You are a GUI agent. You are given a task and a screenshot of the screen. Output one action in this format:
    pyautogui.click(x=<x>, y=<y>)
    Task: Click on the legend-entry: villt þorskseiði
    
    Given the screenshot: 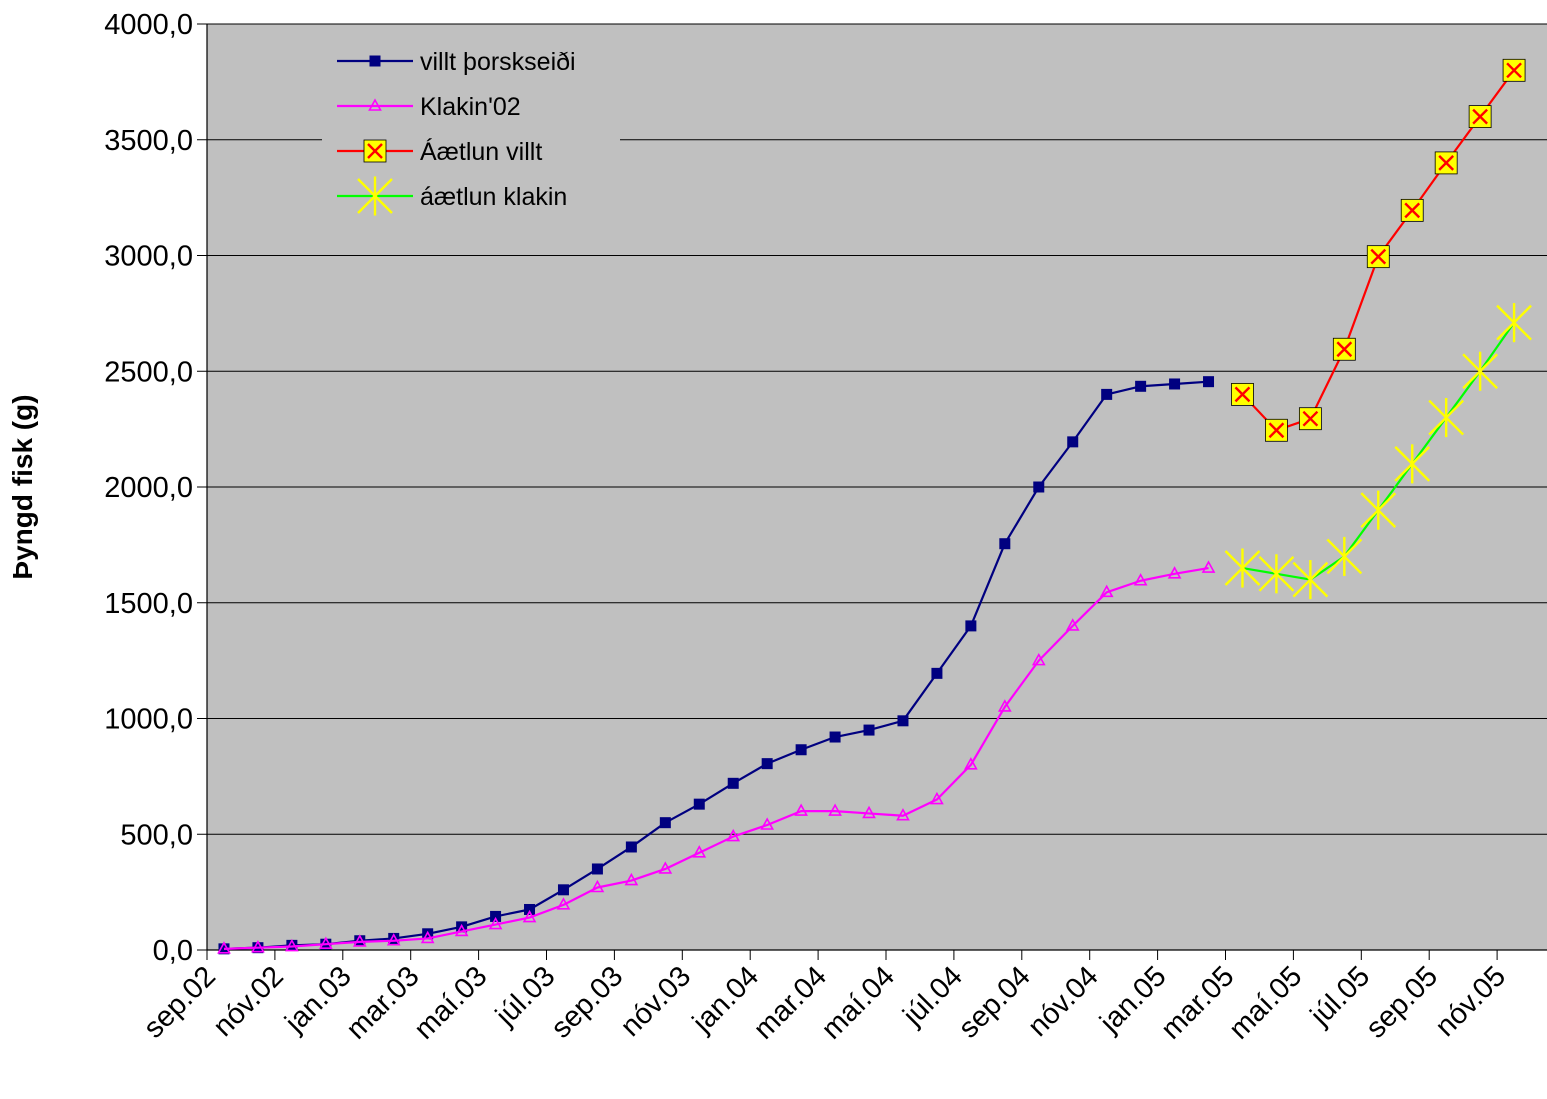 What is the action you would take?
    pyautogui.click(x=456, y=62)
    